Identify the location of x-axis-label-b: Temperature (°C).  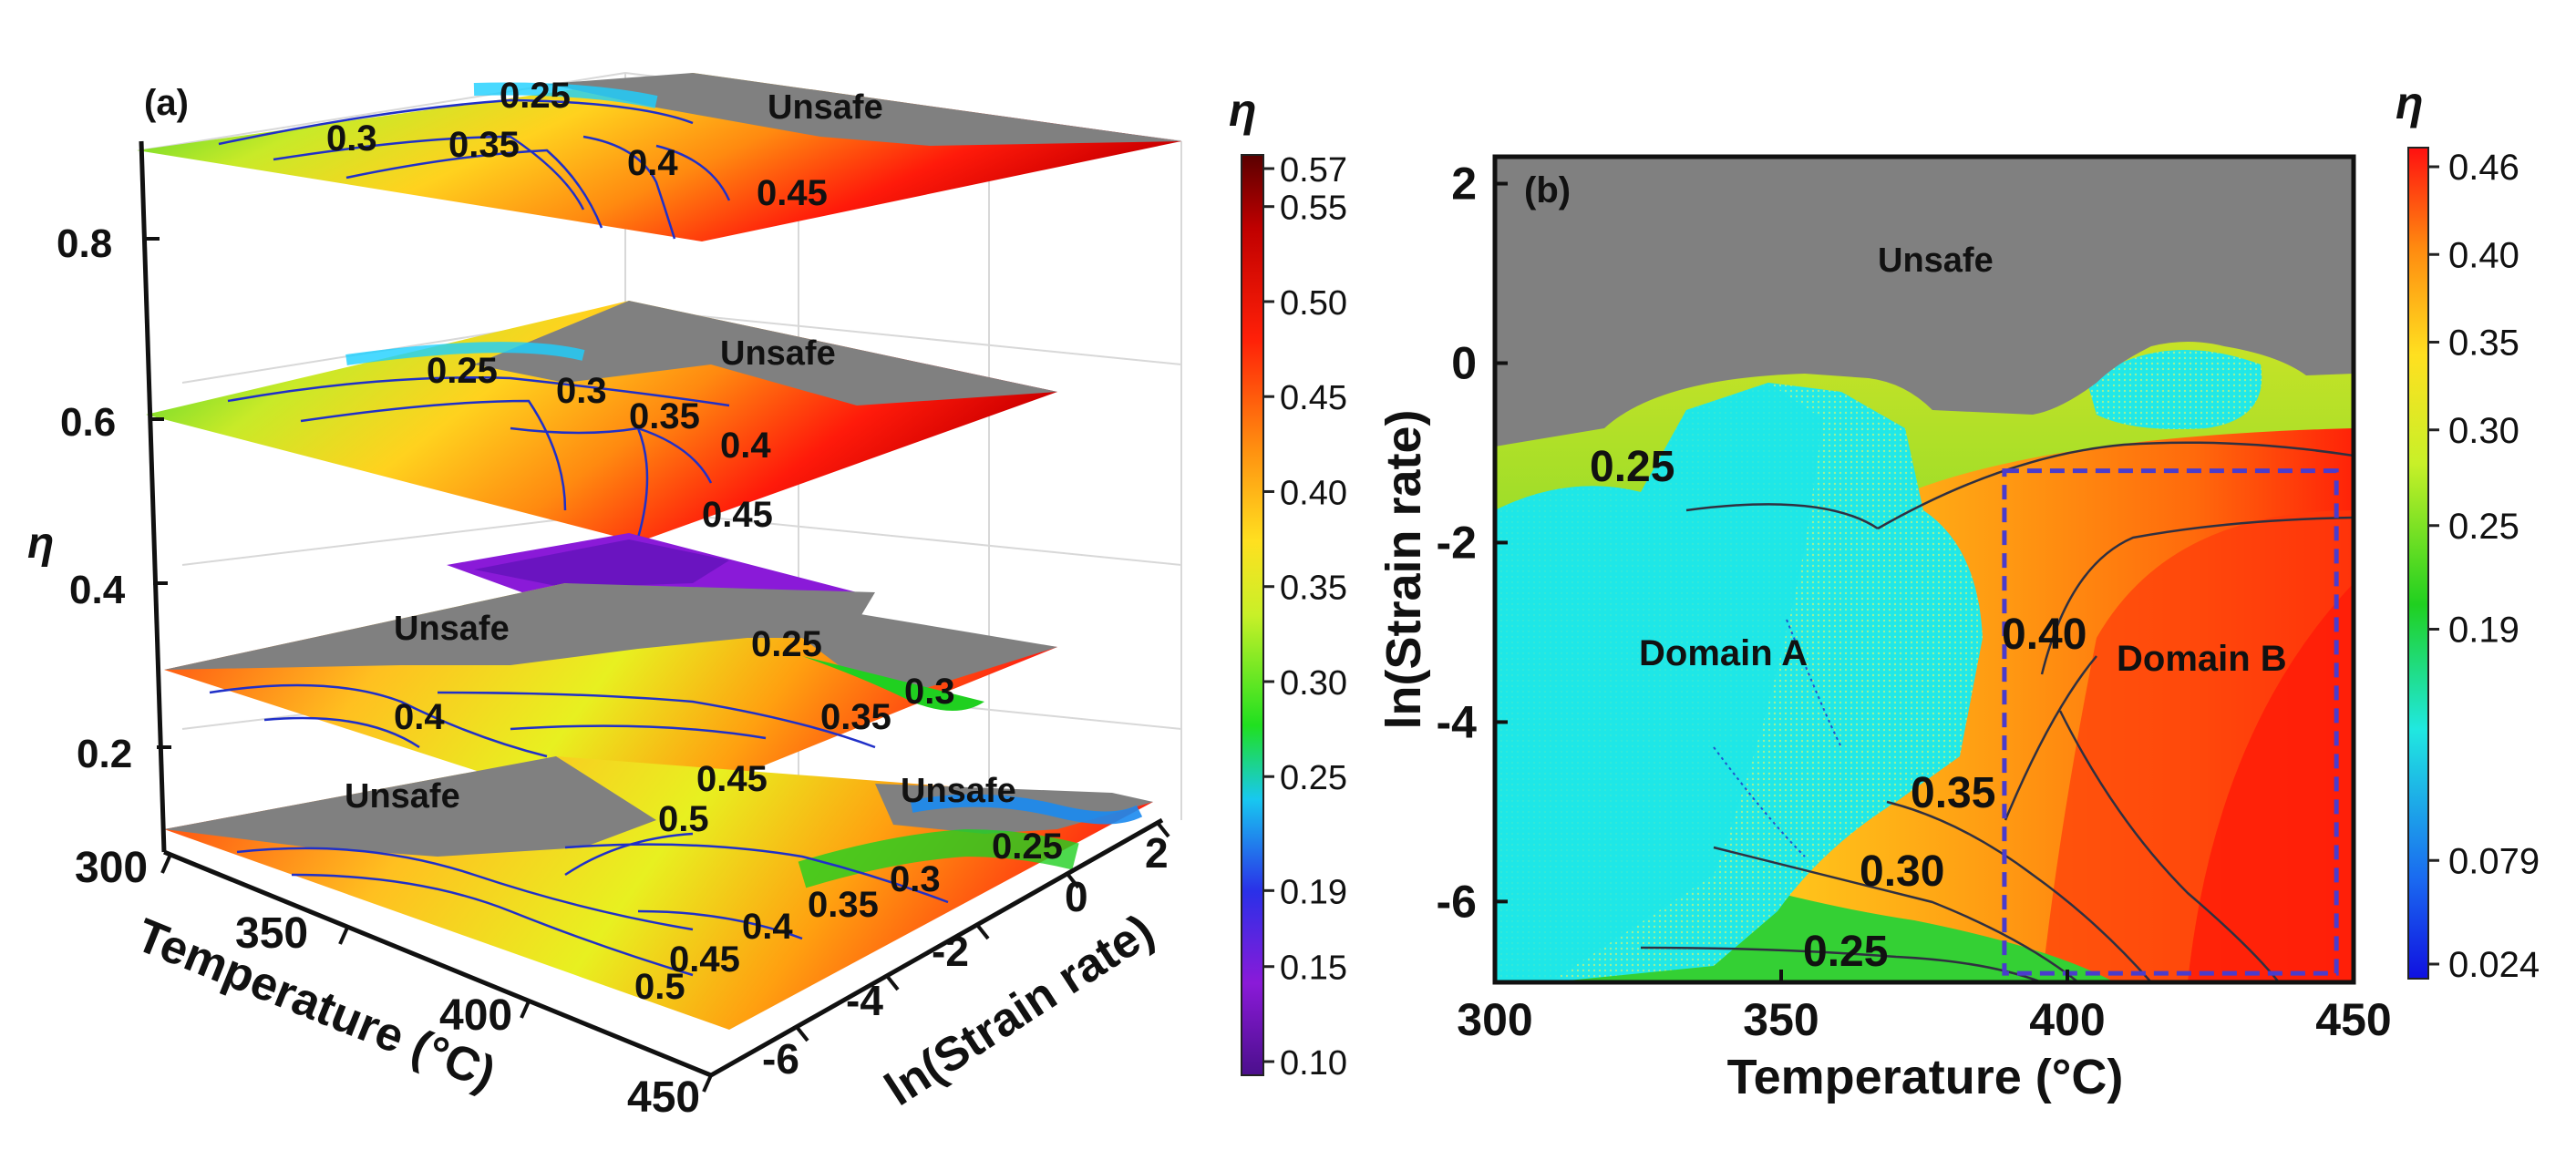
(1926, 1077).